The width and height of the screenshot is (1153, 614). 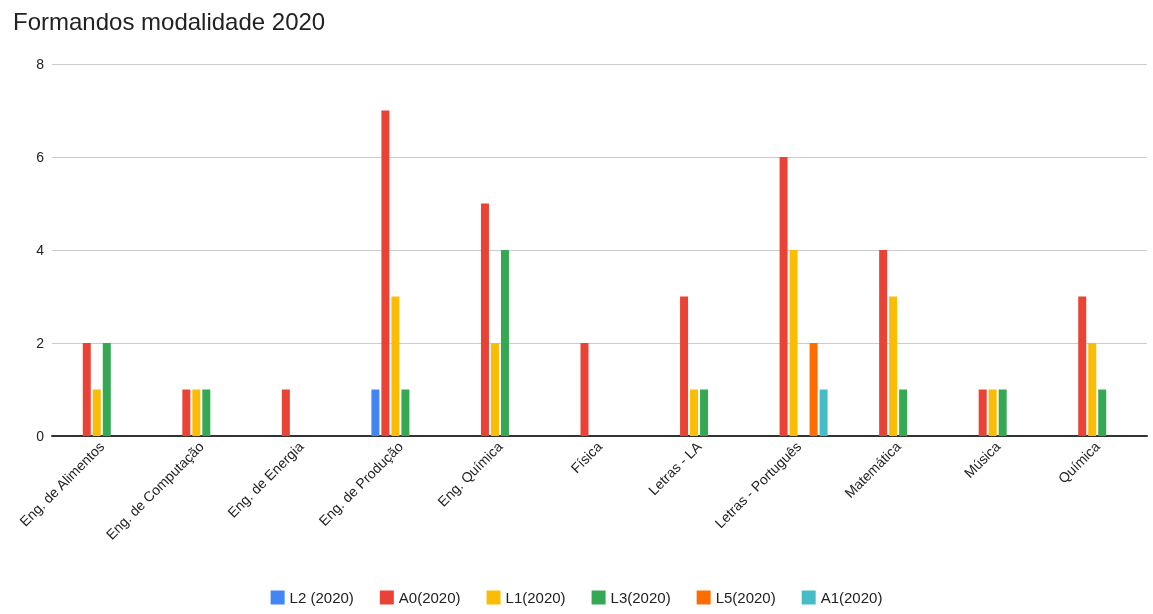 I want to click on y-tick-label: 2, so click(x=40, y=343).